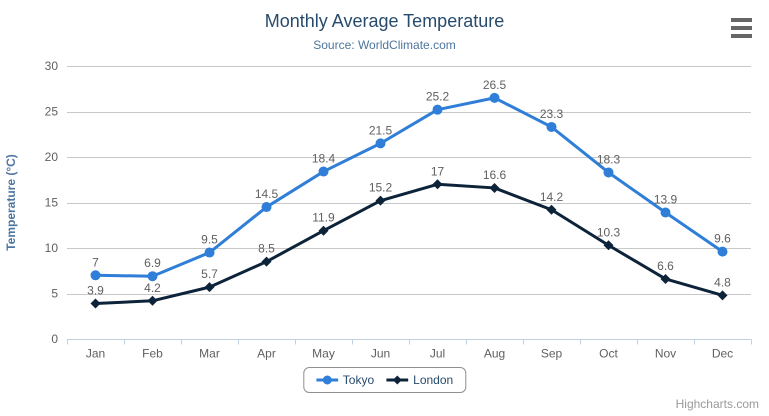 The height and width of the screenshot is (416, 769). I want to click on y-axis-label: 20, so click(52, 157).